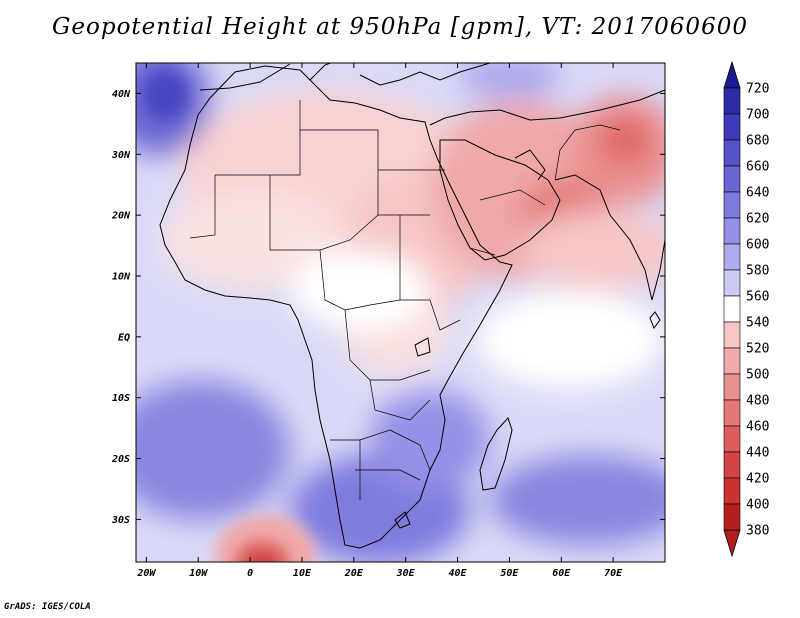 The height and width of the screenshot is (618, 800). I want to click on colorbar-label: 680, so click(757, 141).